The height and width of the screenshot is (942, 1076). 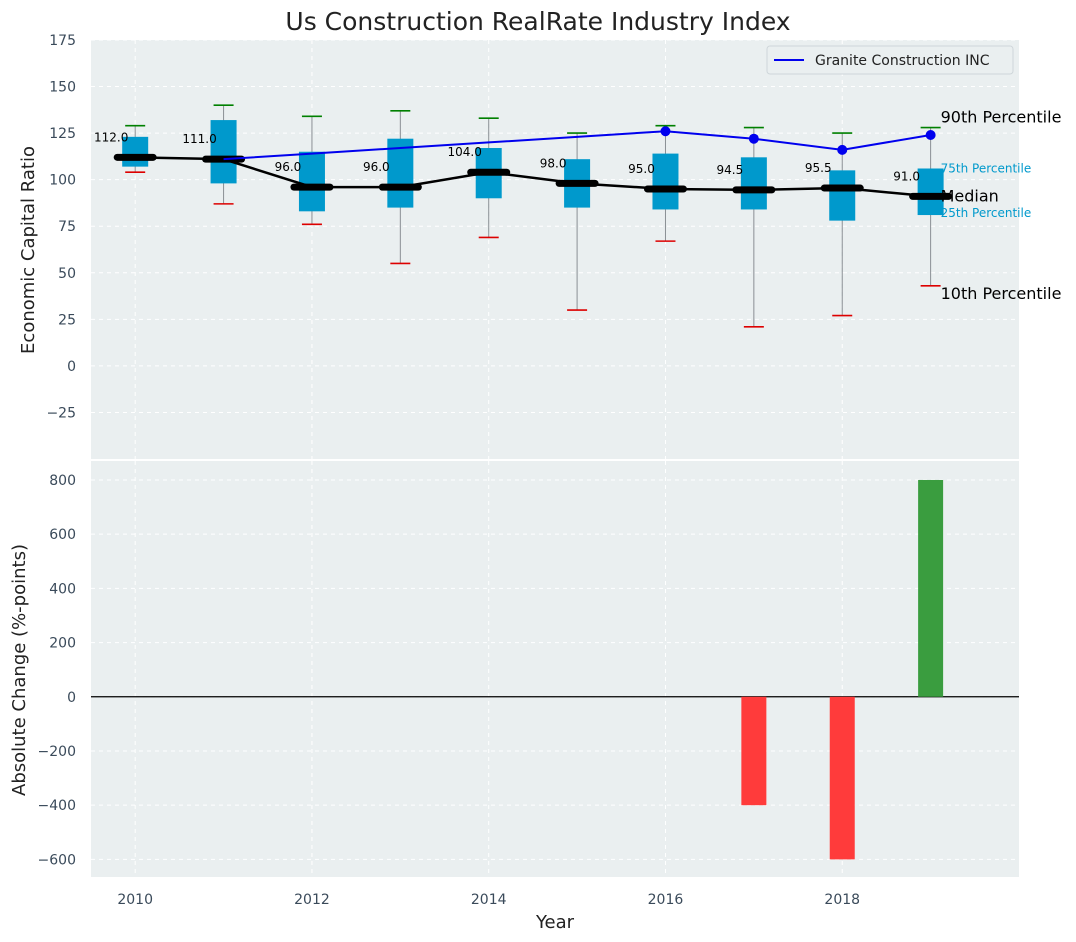 I want to click on top-y-ticks: −25 0 25 50 75 100 125 150 175, so click(x=61, y=227).